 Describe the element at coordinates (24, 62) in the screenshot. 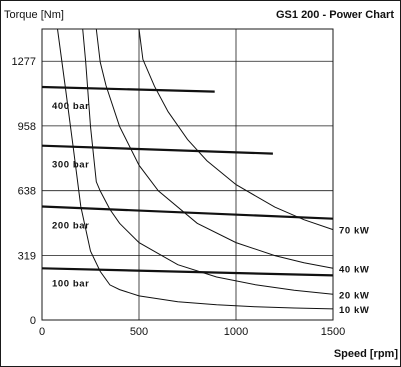

I see `y-tick-label-1277: 1277` at that location.